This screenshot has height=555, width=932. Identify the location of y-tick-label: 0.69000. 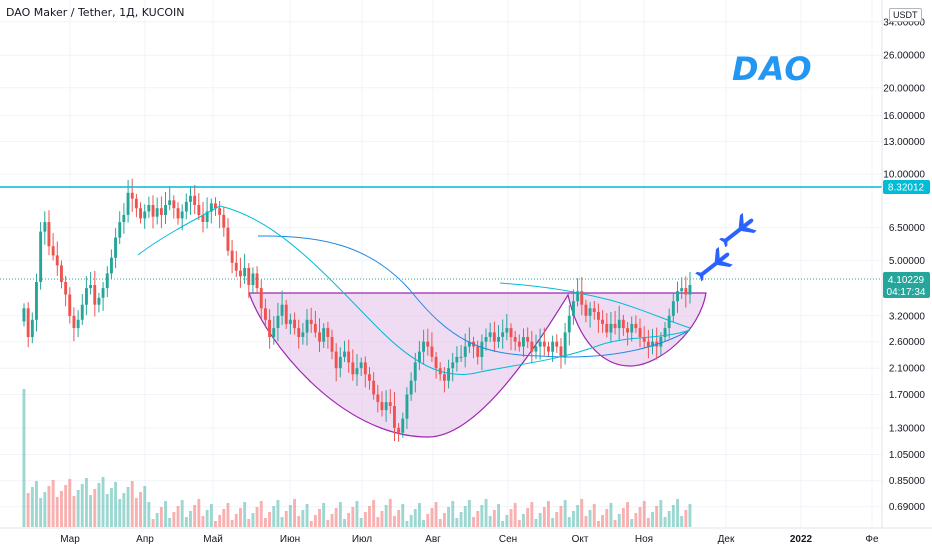
(907, 507).